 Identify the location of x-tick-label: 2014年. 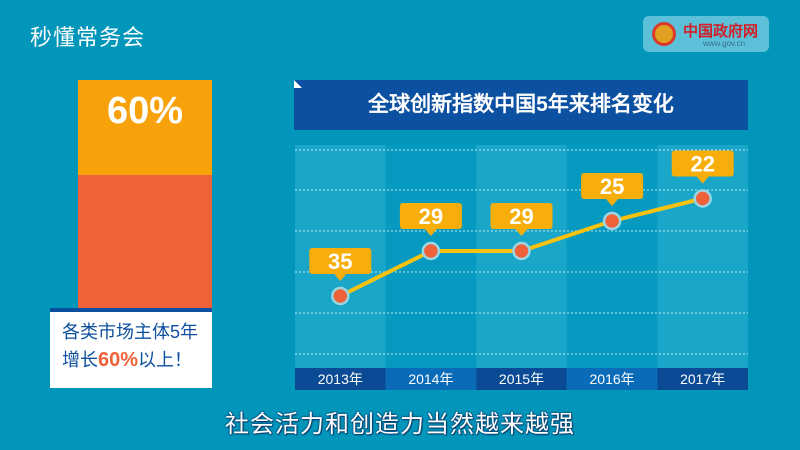
(430, 379).